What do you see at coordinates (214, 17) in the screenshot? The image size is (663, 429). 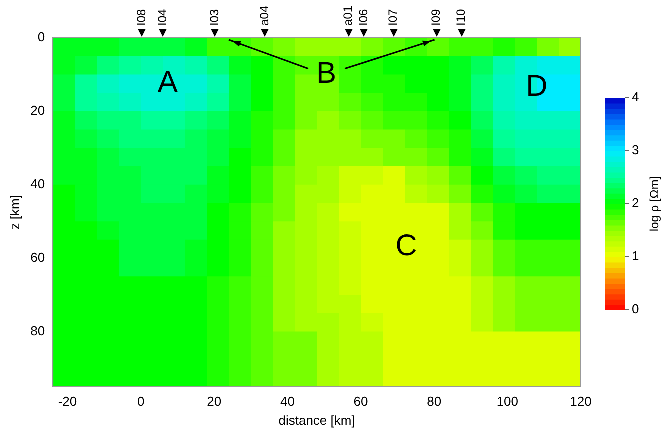 I see `text: I03` at bounding box center [214, 17].